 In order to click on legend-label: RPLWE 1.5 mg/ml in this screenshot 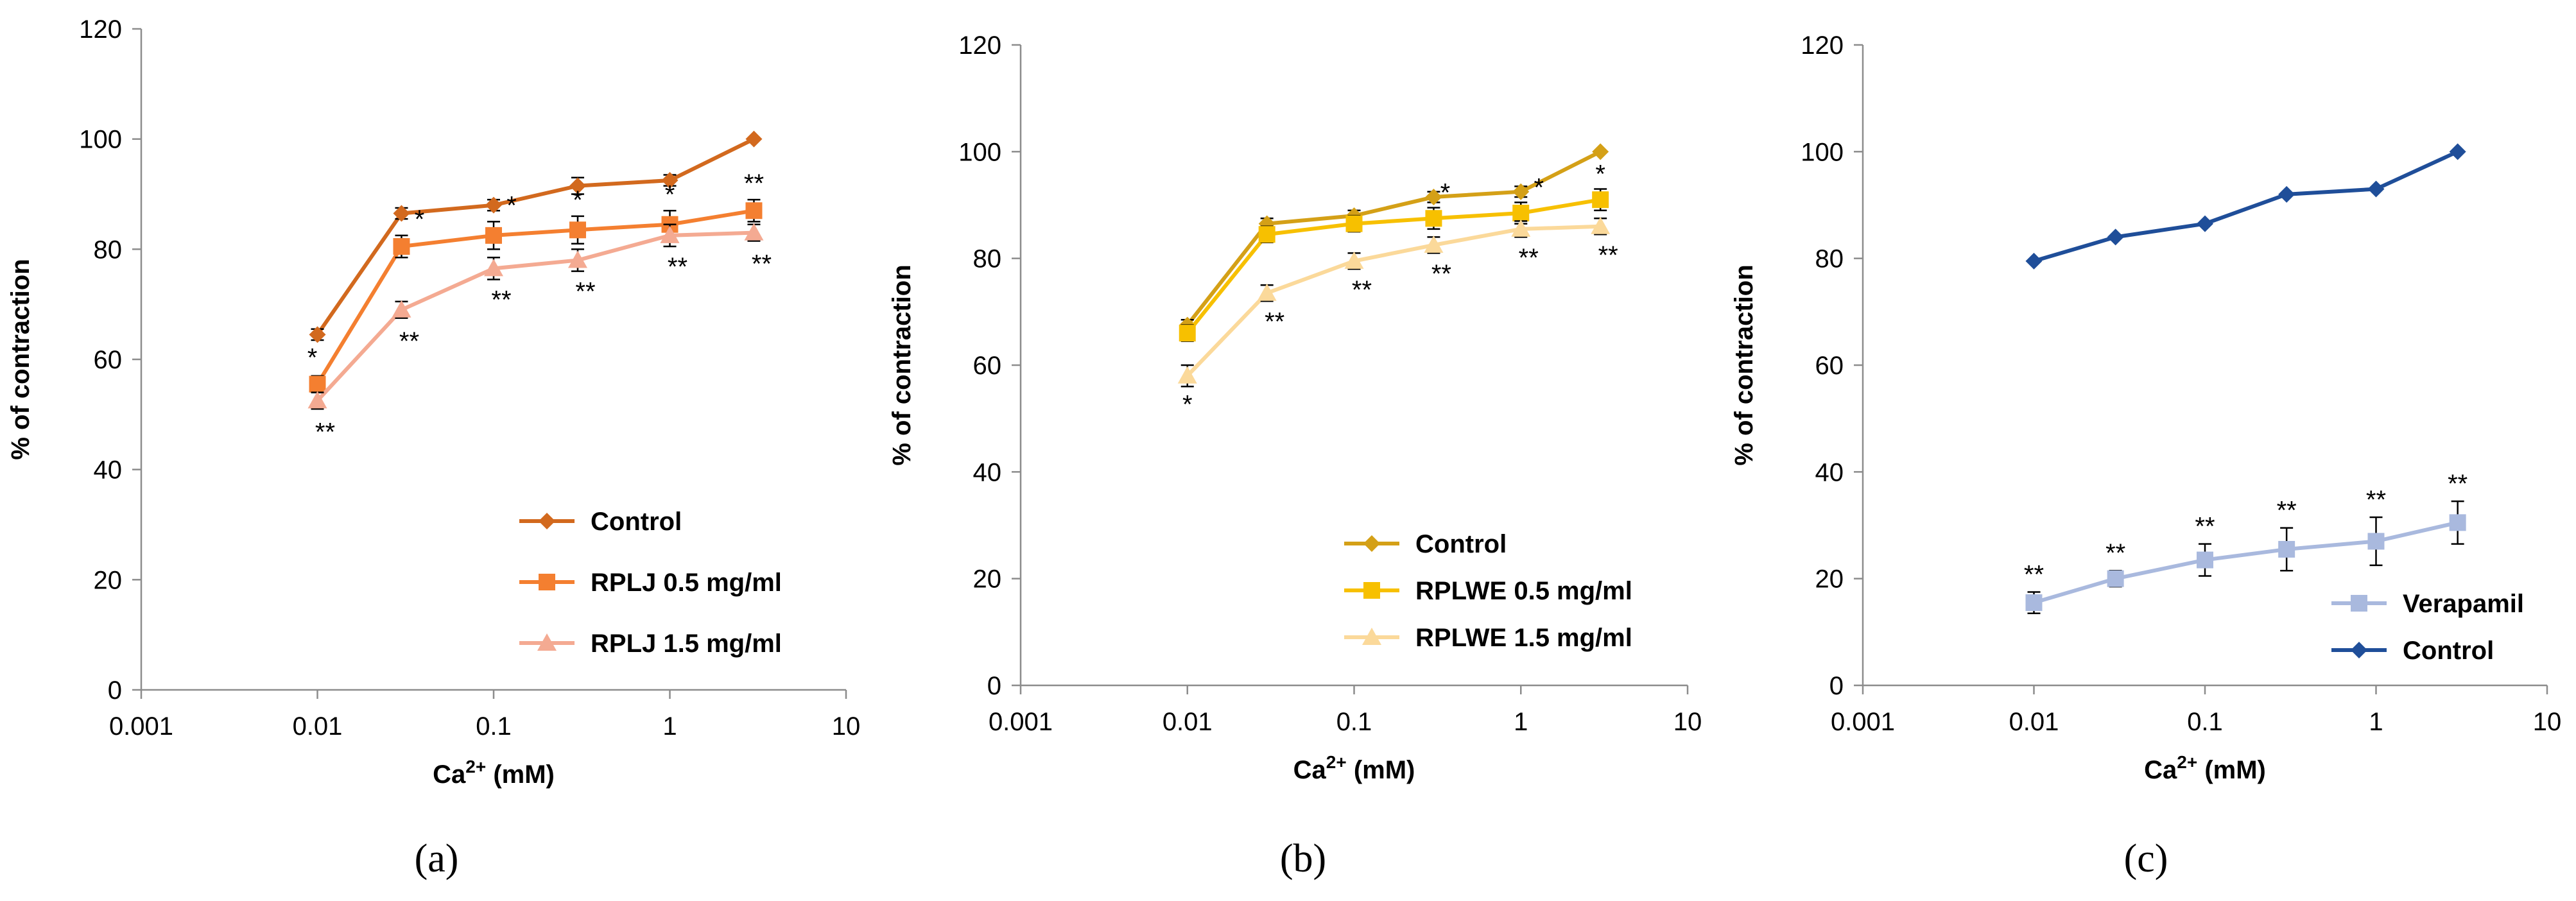, I will do `click(1523, 638)`.